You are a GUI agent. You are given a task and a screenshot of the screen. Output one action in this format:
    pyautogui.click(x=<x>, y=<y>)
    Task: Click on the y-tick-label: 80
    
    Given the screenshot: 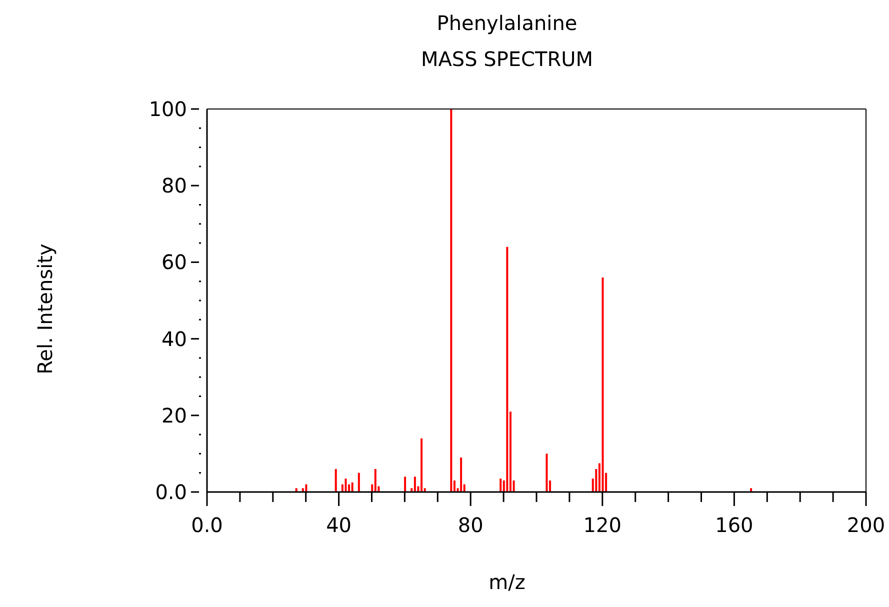 What is the action you would take?
    pyautogui.click(x=174, y=186)
    